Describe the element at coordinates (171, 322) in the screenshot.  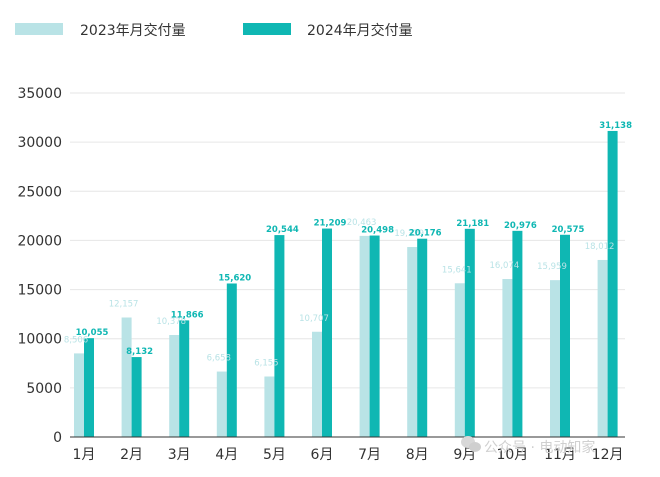
I see `data-label-2023: 10,378` at that location.